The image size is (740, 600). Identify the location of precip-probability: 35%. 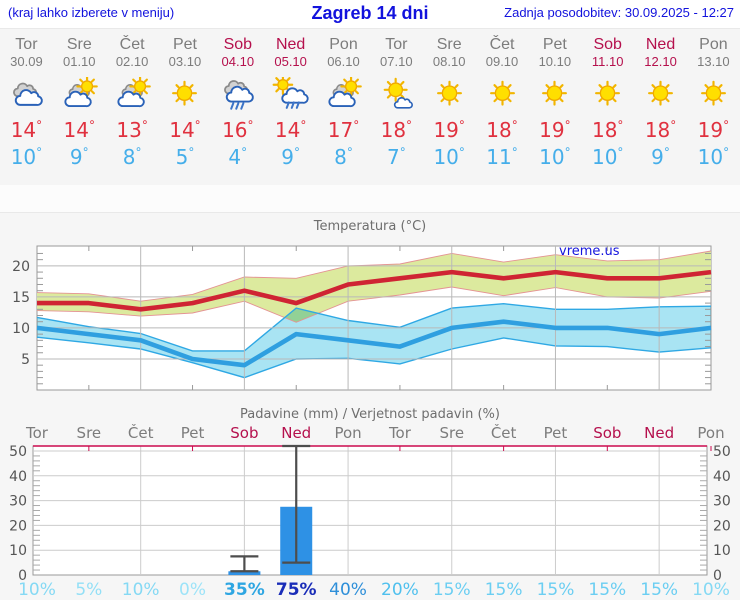
(244, 590).